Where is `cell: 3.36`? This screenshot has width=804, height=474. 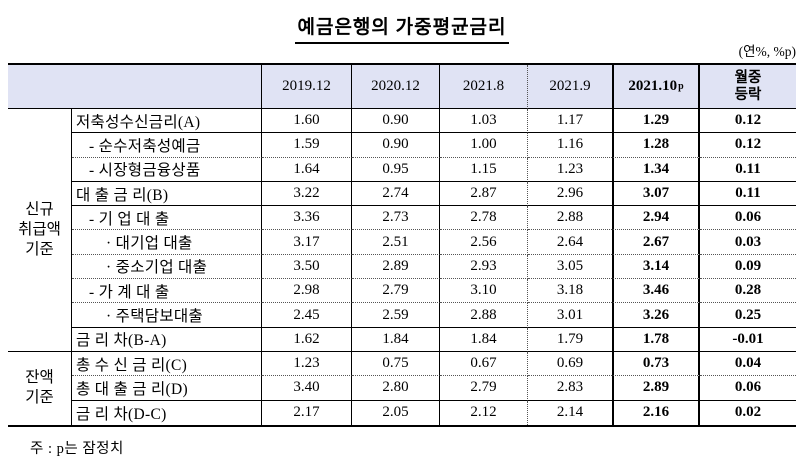
cell: 3.36 is located at coordinates (307, 218).